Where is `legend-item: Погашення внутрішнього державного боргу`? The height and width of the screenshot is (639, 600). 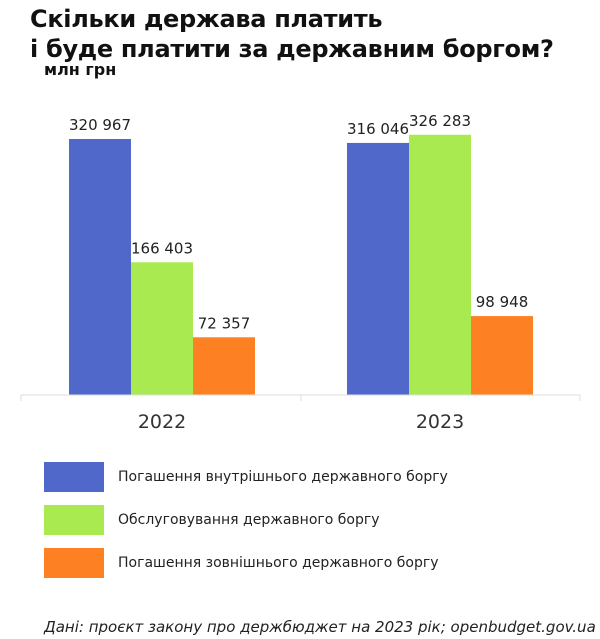 legend-item: Погашення внутрішнього державного боргу is located at coordinates (246, 477).